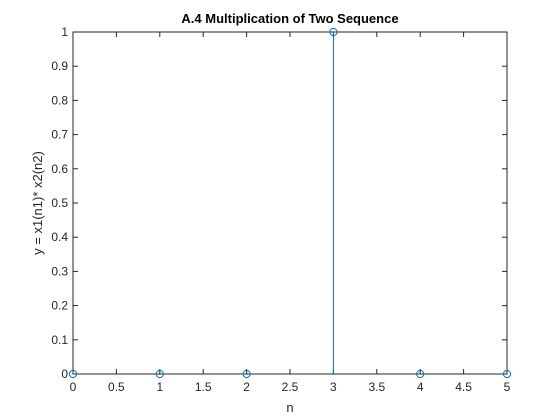 This screenshot has height=420, width=560. What do you see at coordinates (59, 271) in the screenshot?
I see `y-tick-label: 0.3` at bounding box center [59, 271].